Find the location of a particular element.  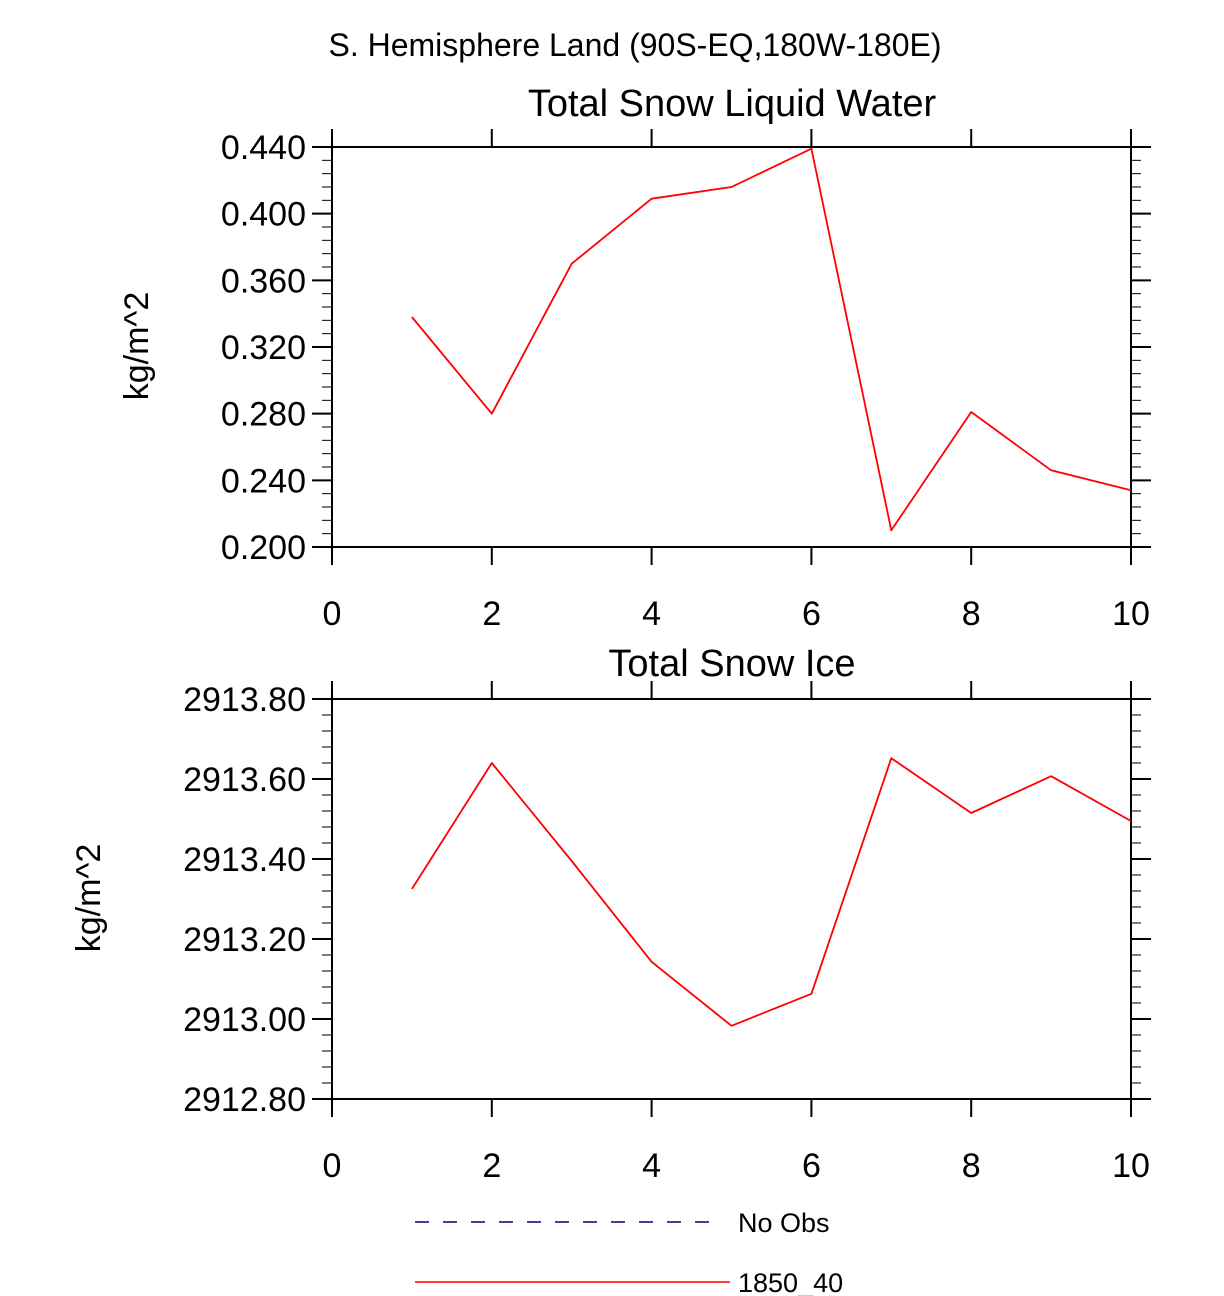

series-group is located at coordinates (771, 892).